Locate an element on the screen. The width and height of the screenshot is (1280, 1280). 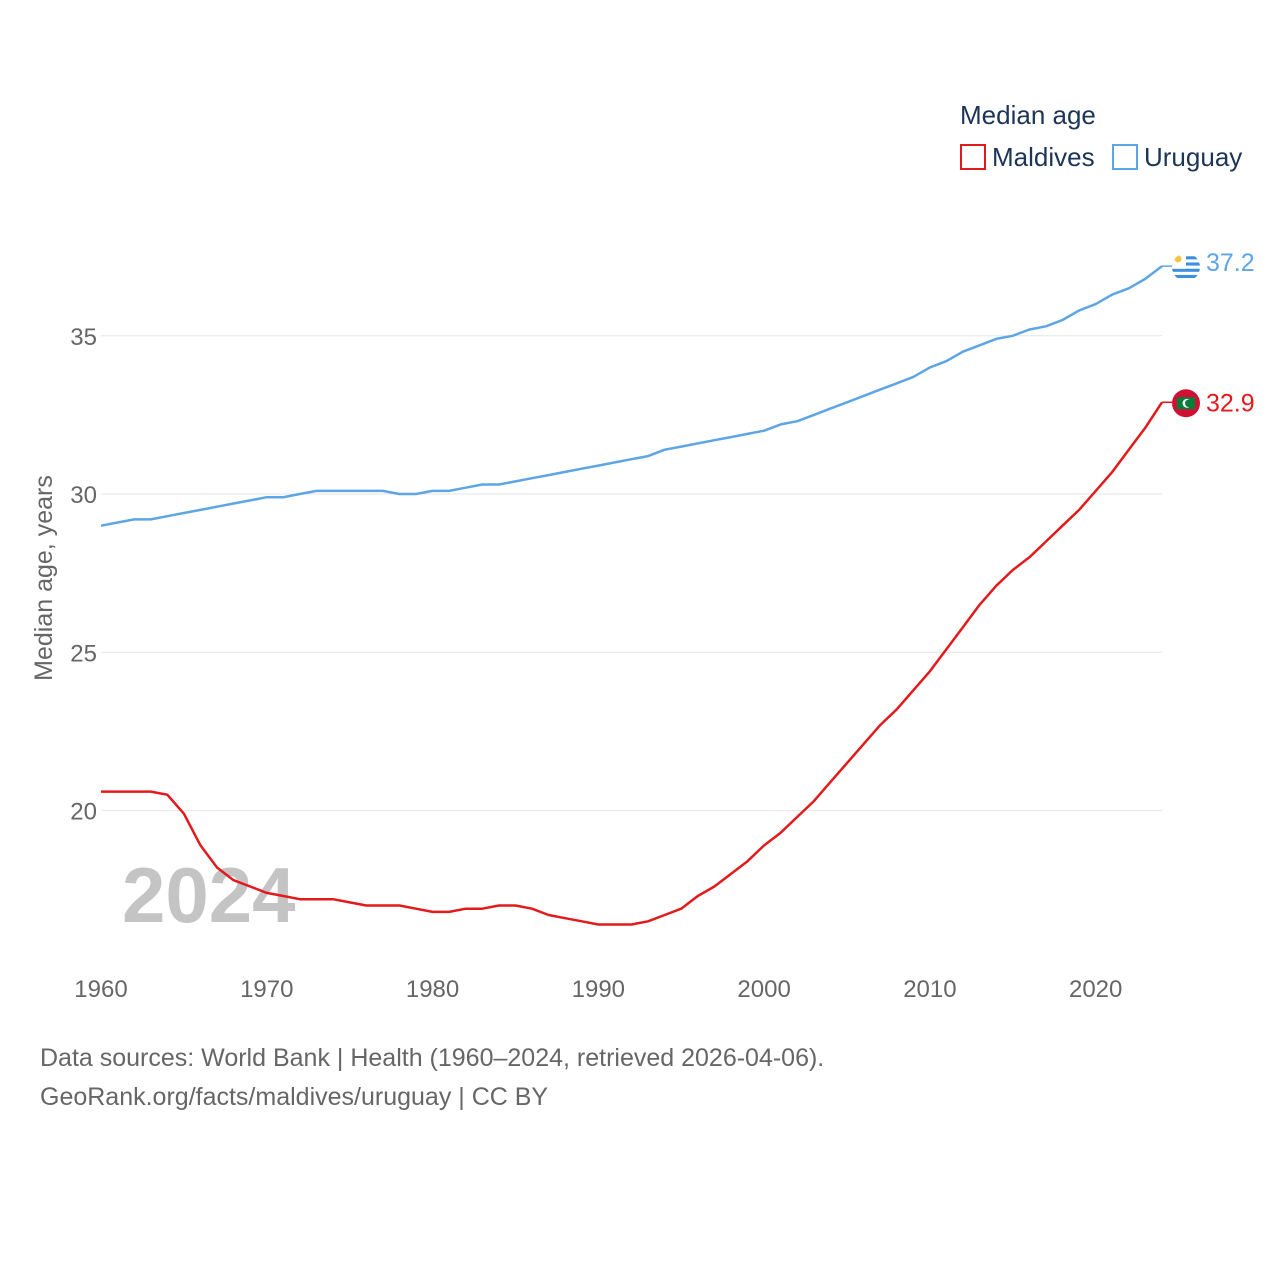
y-tick-label-20: 20 is located at coordinates (83, 812).